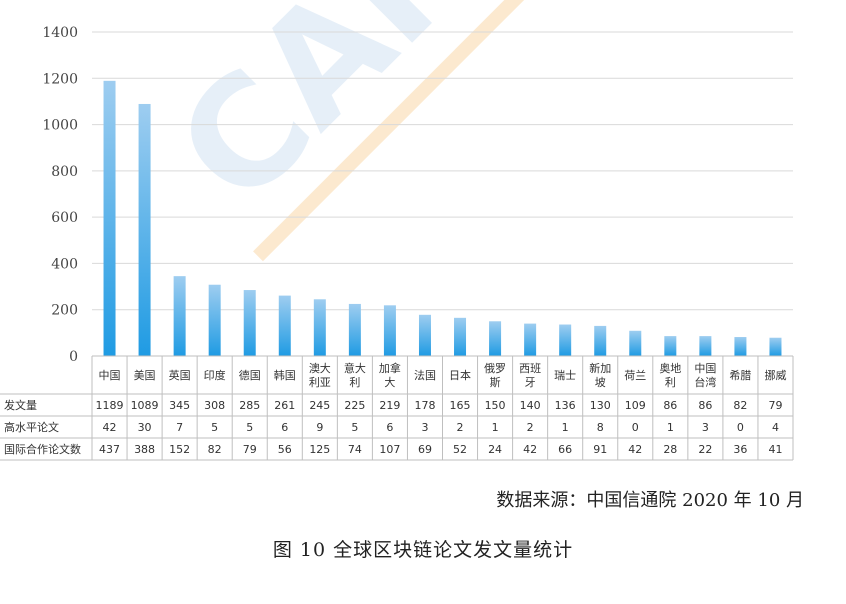 The height and width of the screenshot is (604, 846). I want to click on table-cell: 74, so click(355, 449).